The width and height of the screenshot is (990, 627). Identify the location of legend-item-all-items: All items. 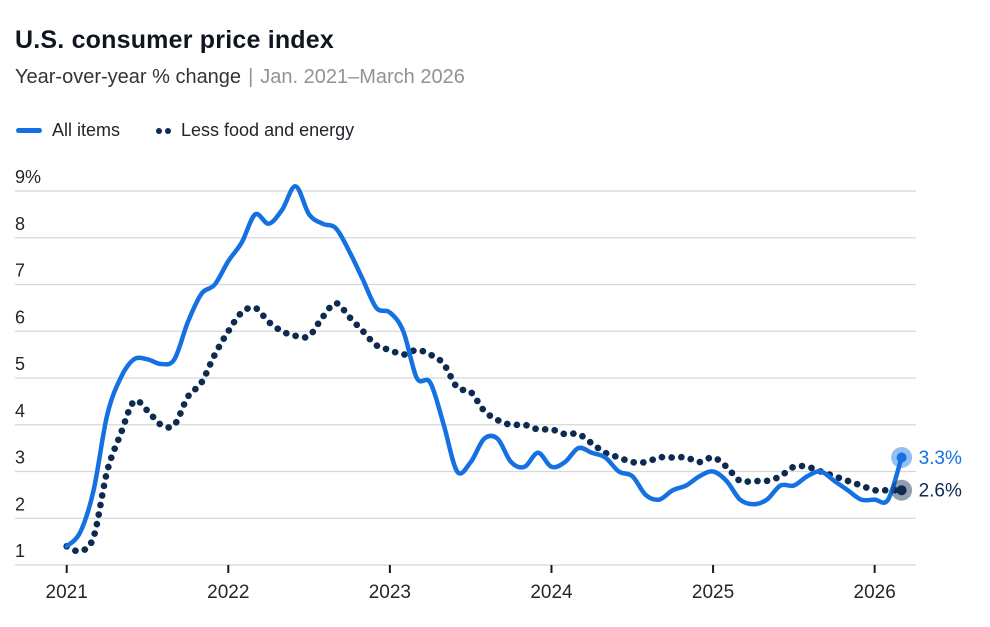
(68, 130).